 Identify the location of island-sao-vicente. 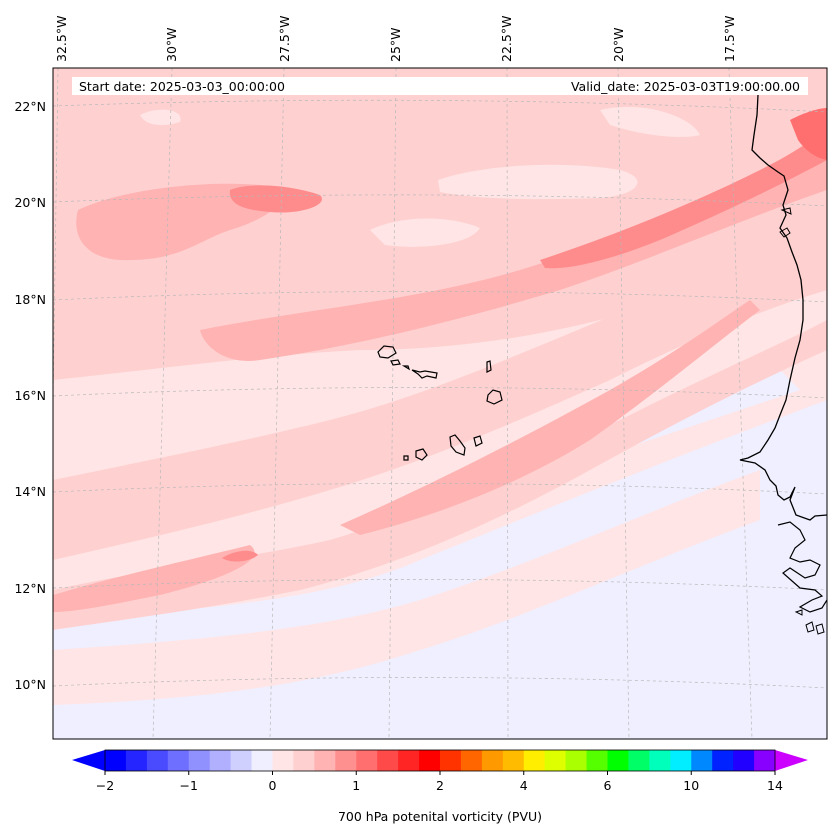
(395, 362).